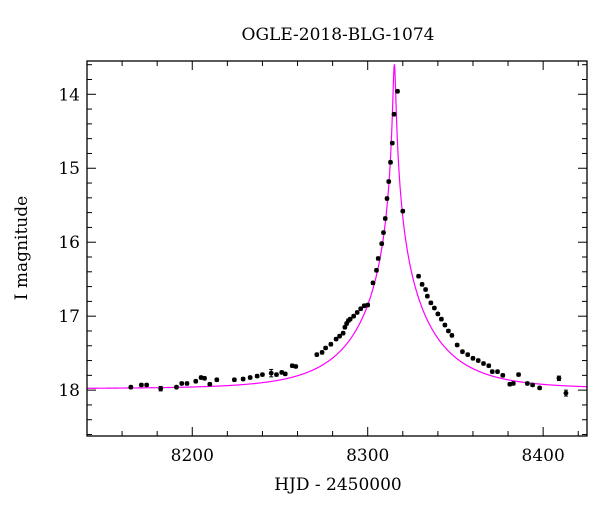 The height and width of the screenshot is (512, 600). What do you see at coordinates (69, 317) in the screenshot?
I see `y-tick-label: 17` at bounding box center [69, 317].